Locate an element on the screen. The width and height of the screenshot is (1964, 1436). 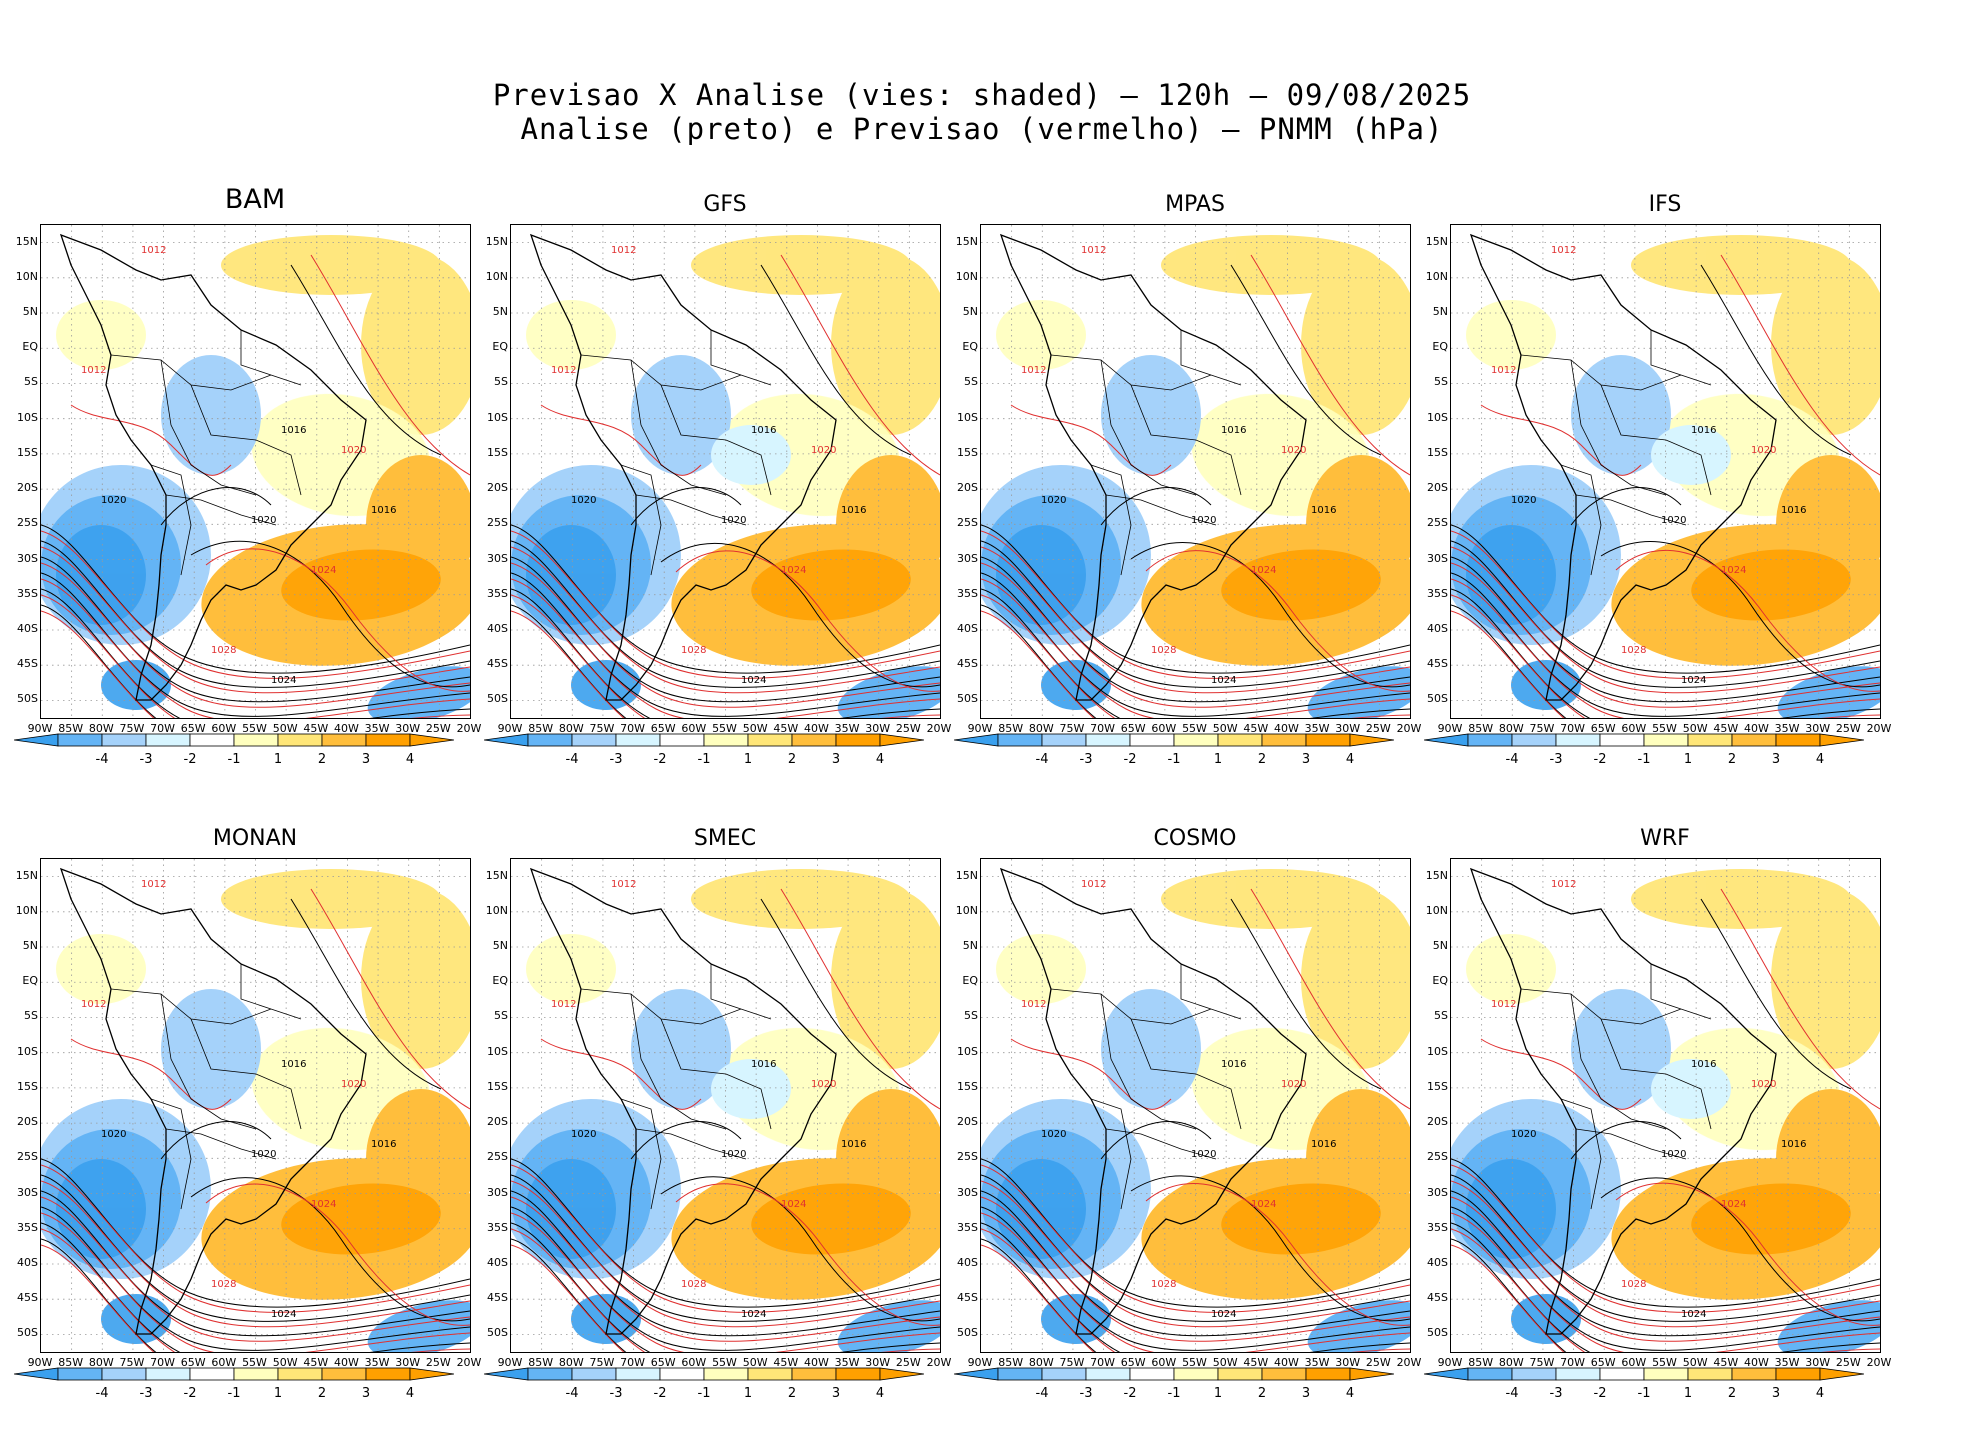
panel-title: BAM is located at coordinates (255, 199).